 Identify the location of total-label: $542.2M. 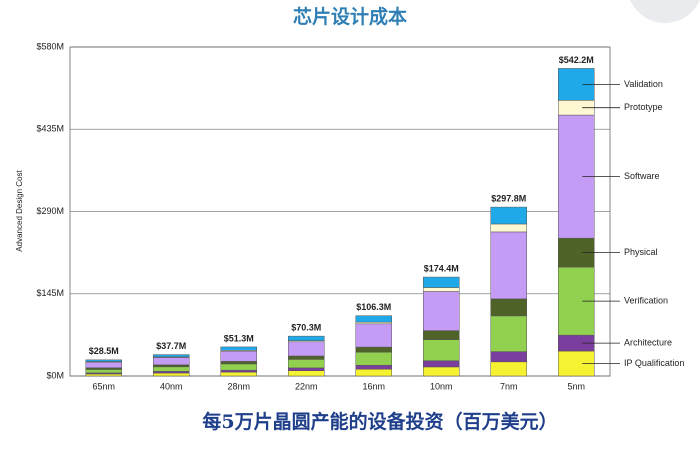
(576, 60).